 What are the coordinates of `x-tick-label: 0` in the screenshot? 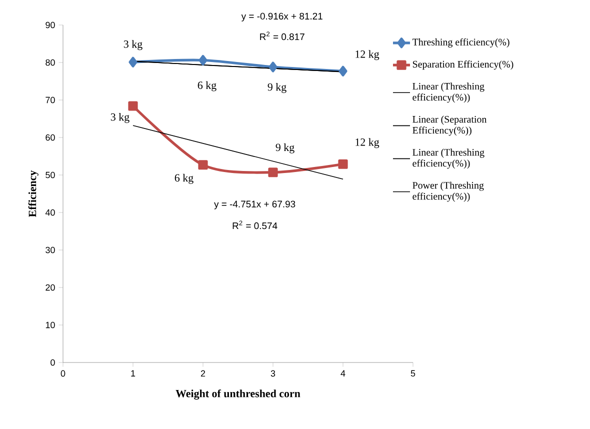 It's located at (63, 373).